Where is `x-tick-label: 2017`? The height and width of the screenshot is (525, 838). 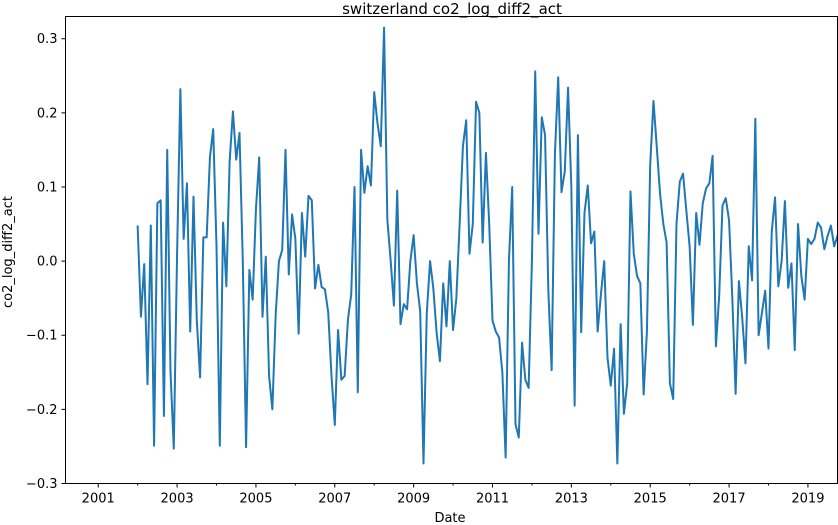 x-tick-label: 2017 is located at coordinates (729, 499).